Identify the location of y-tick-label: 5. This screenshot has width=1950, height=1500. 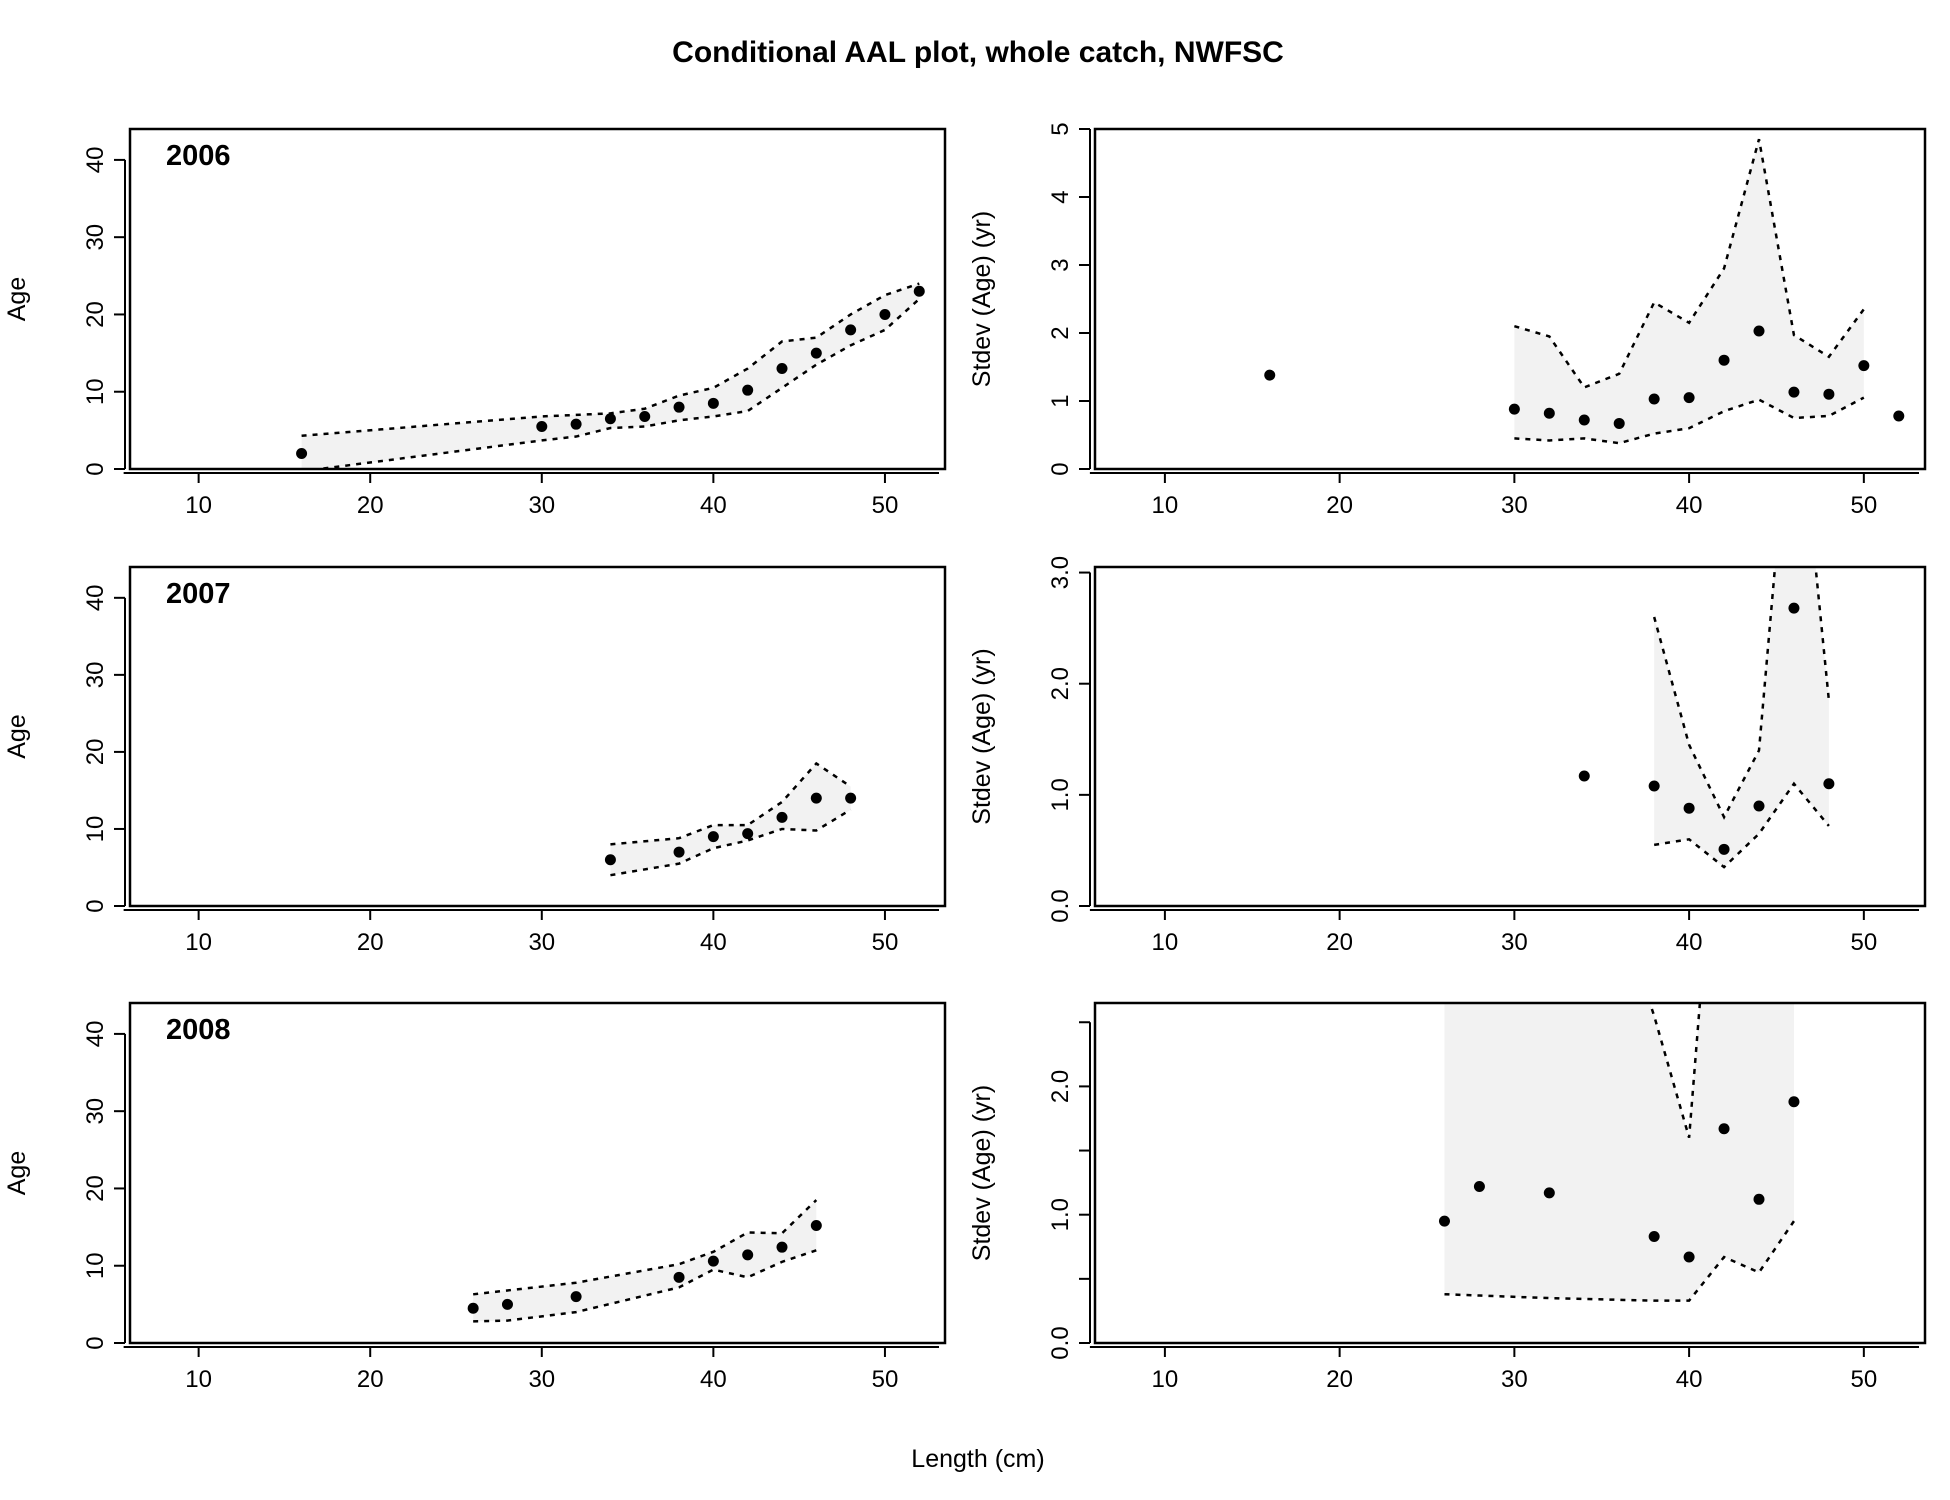
(1060, 128).